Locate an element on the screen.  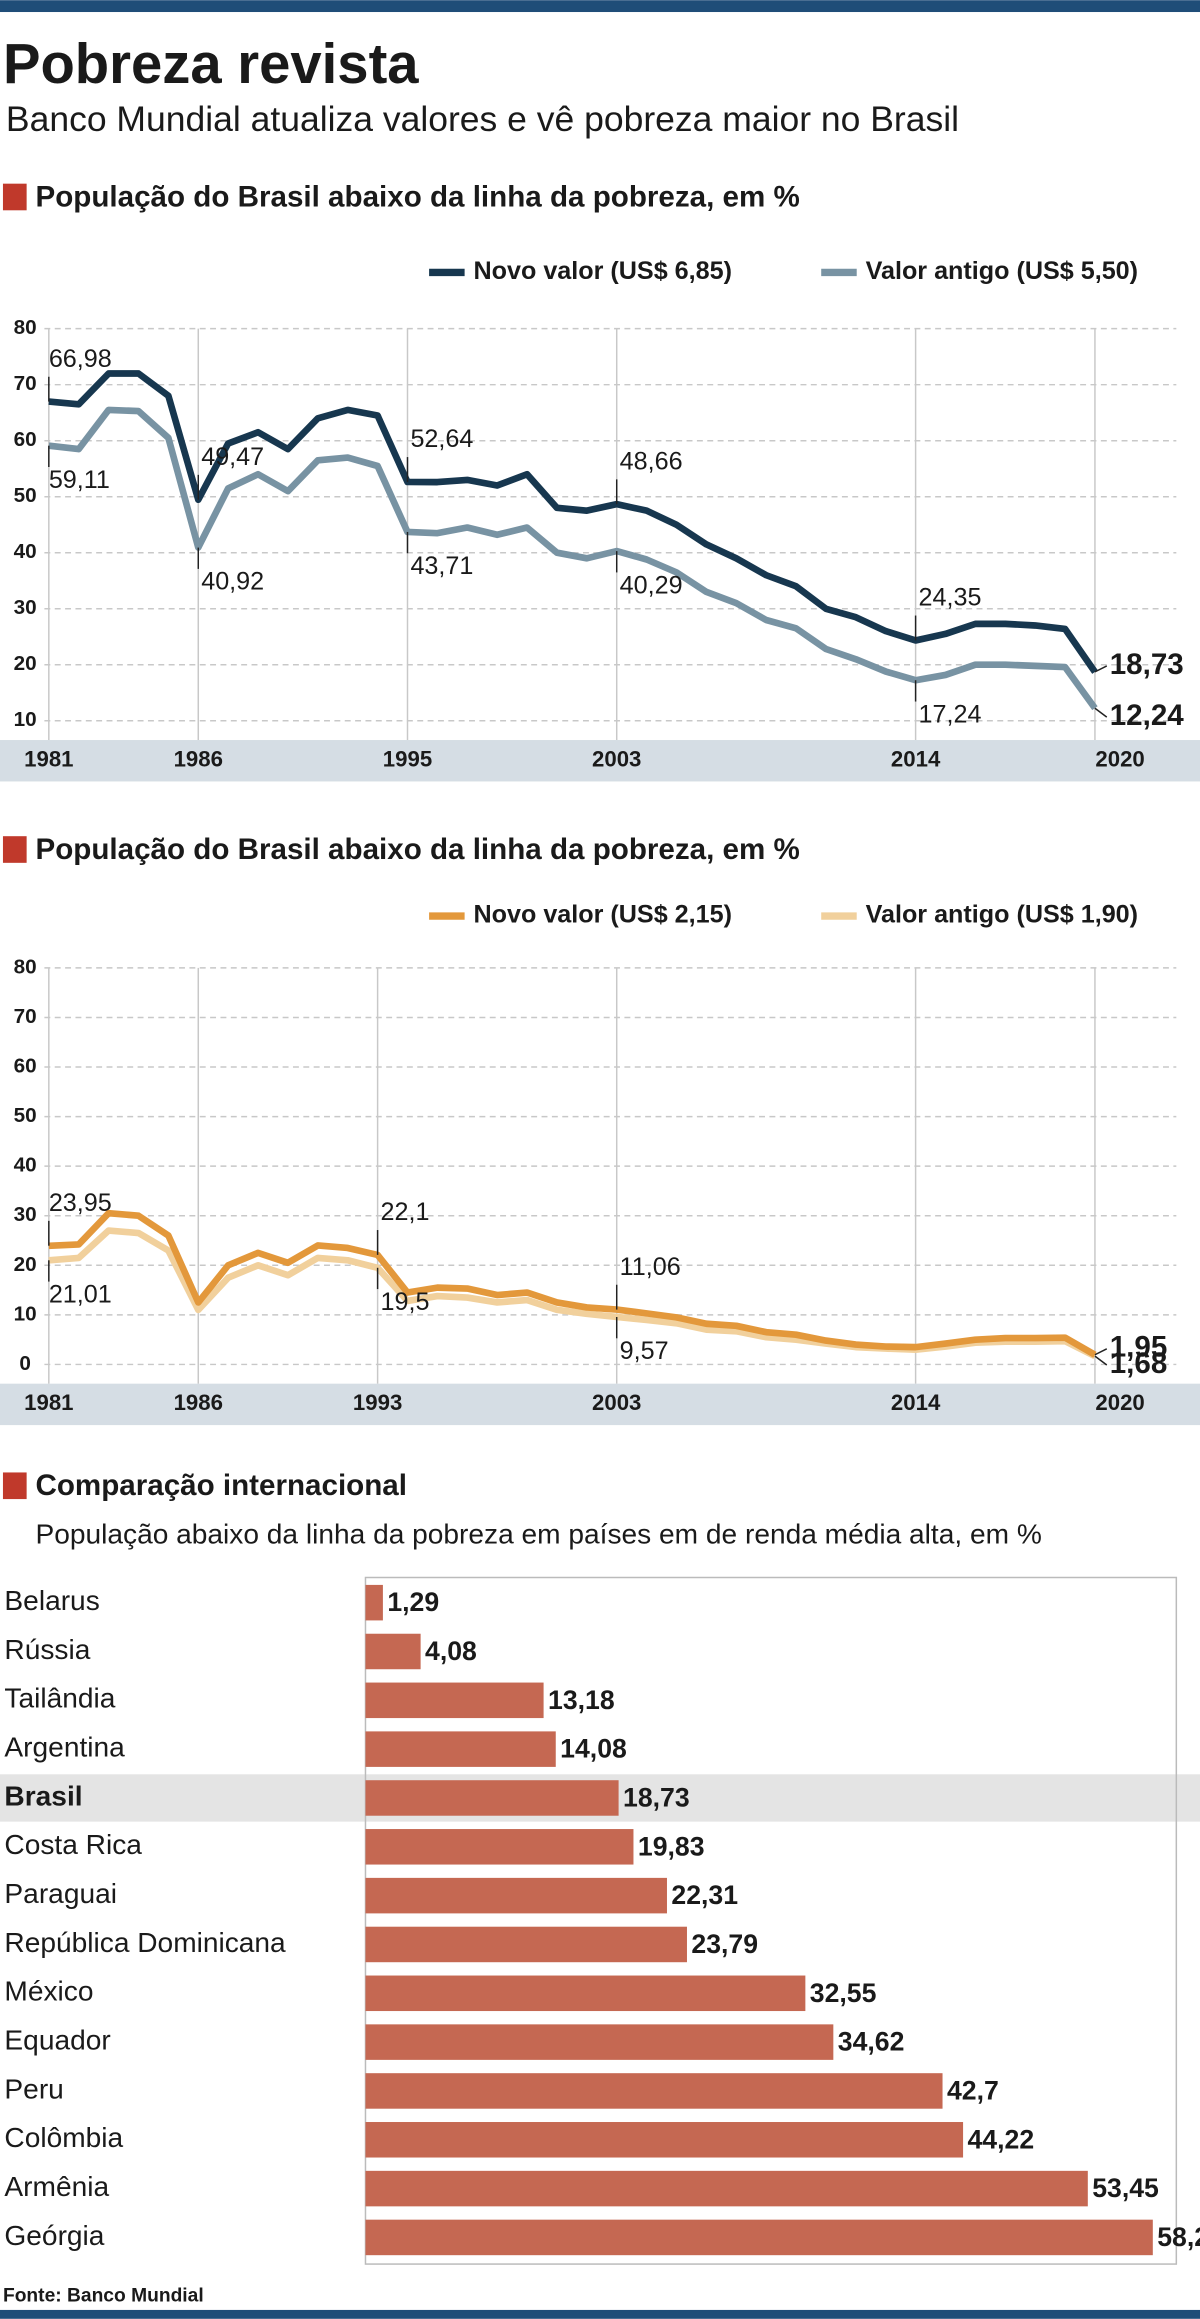
value-label: 32,55 is located at coordinates (843, 1993).